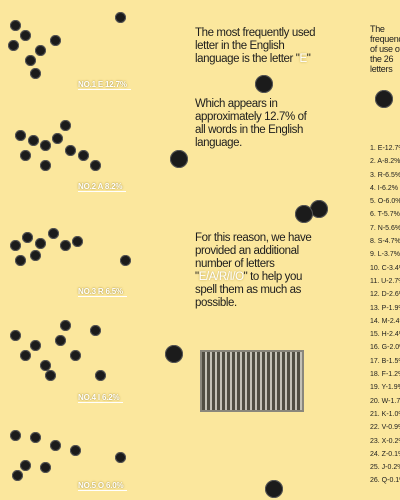 The width and height of the screenshot is (400, 500). Describe the element at coordinates (102, 292) in the screenshot. I see `rank-label: NO.3 R 6.5%` at that location.